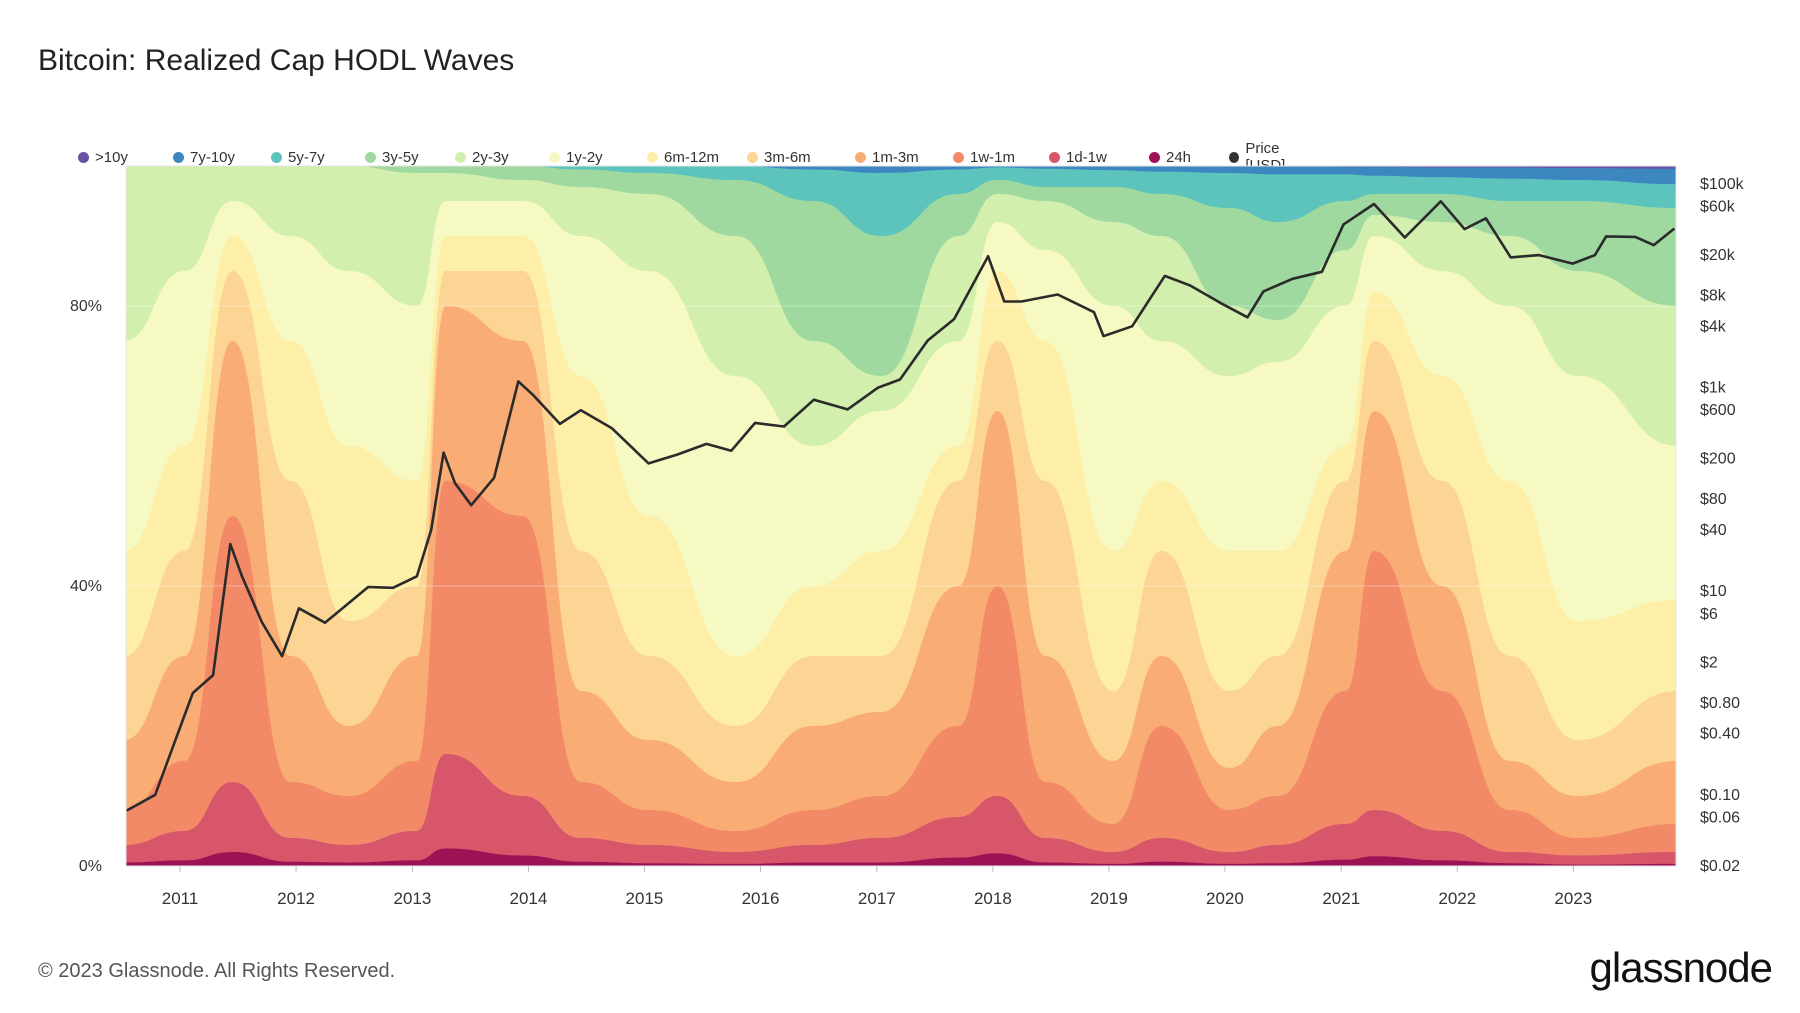 Image resolution: width=1800 pixels, height=1013 pixels. Describe the element at coordinates (1709, 614) in the screenshot. I see `y-right-tick-label: $6` at that location.